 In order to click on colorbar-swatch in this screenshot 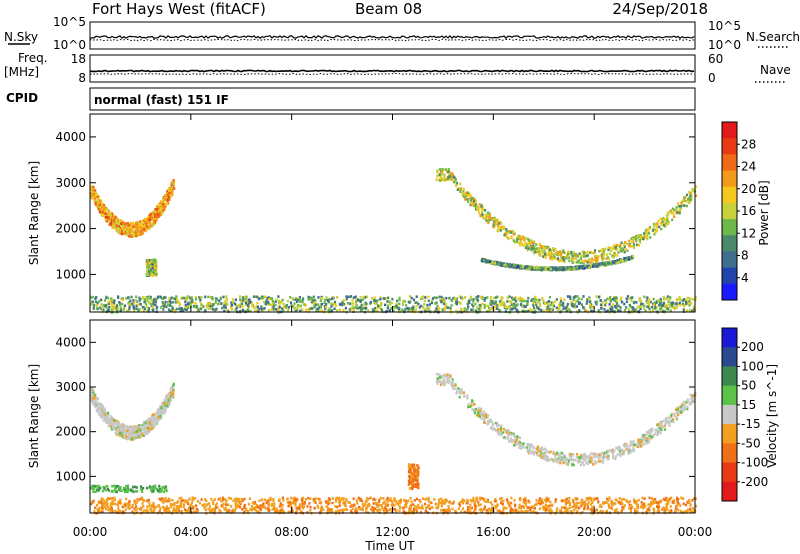, I will do `click(729, 195)`.